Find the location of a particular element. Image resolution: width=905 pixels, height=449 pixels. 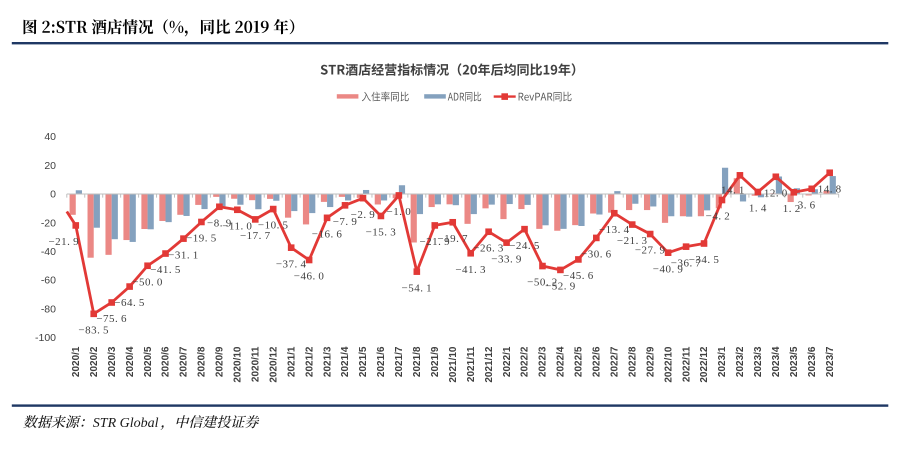

svg-text: -40 is located at coordinates (48, 252).